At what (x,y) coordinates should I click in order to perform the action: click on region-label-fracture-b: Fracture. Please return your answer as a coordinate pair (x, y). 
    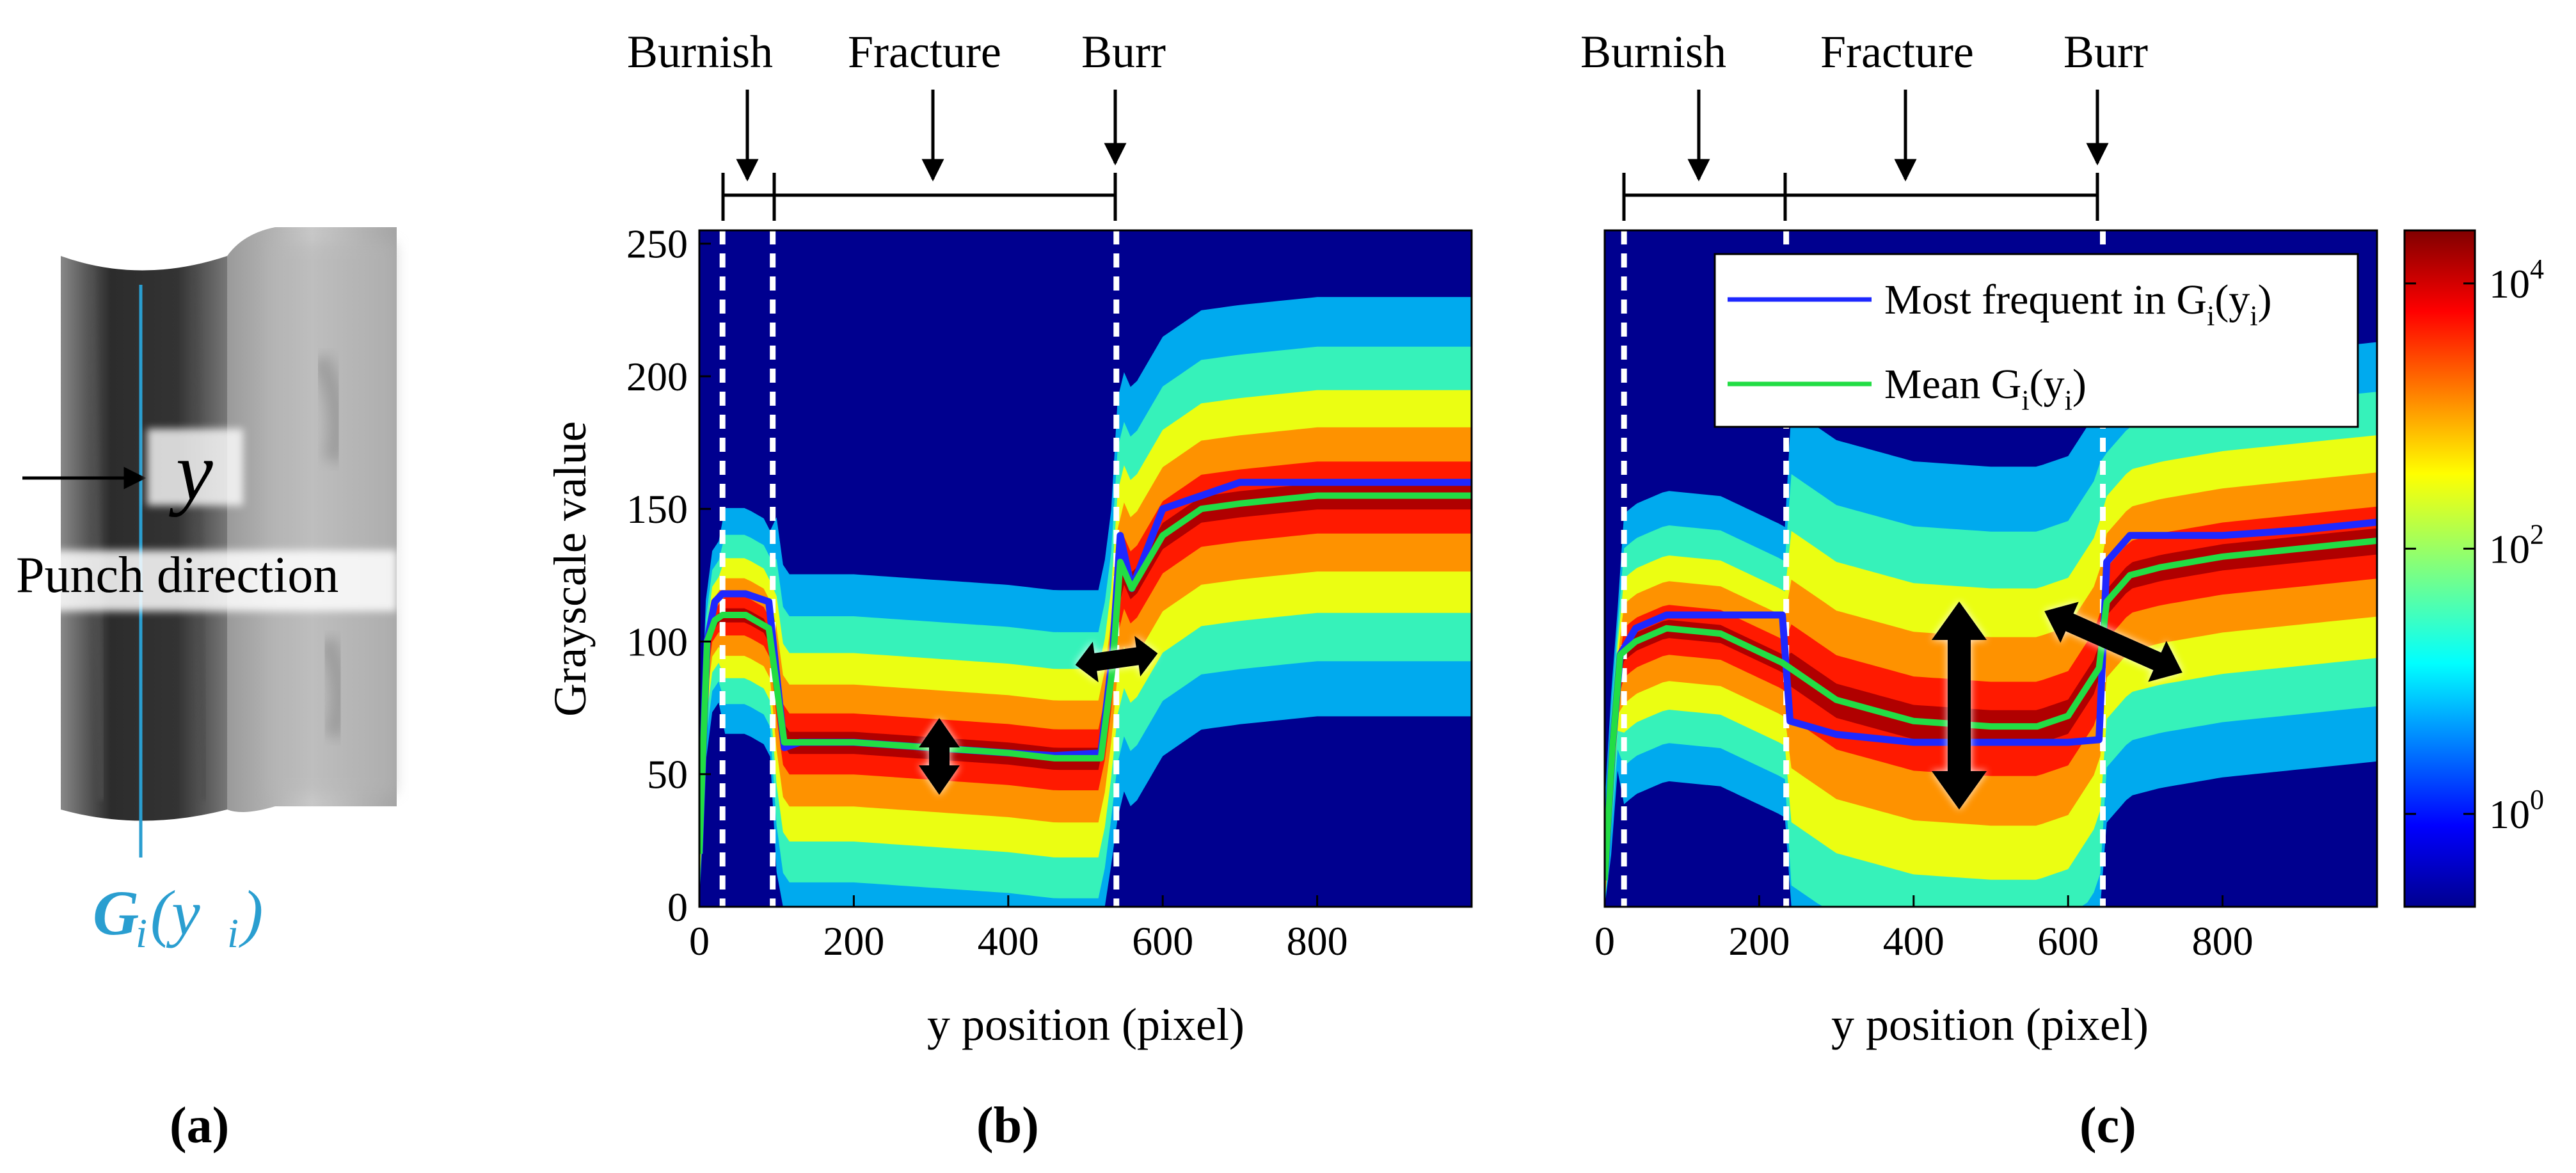
    Looking at the image, I should click on (925, 51).